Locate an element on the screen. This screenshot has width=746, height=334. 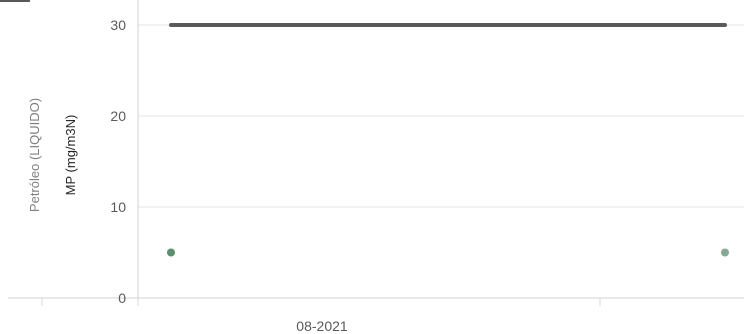
y-tick-label: 0 is located at coordinates (122, 298).